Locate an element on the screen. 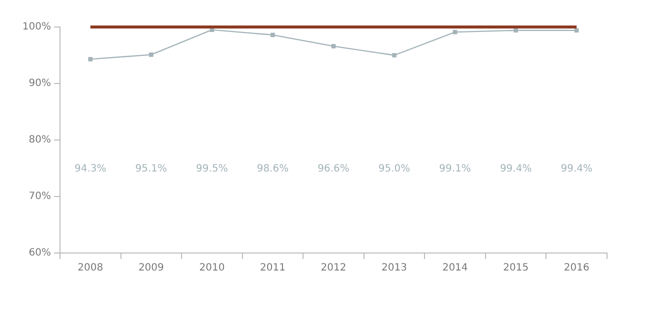 The height and width of the screenshot is (325, 650). text: 94.3% is located at coordinates (90, 169).